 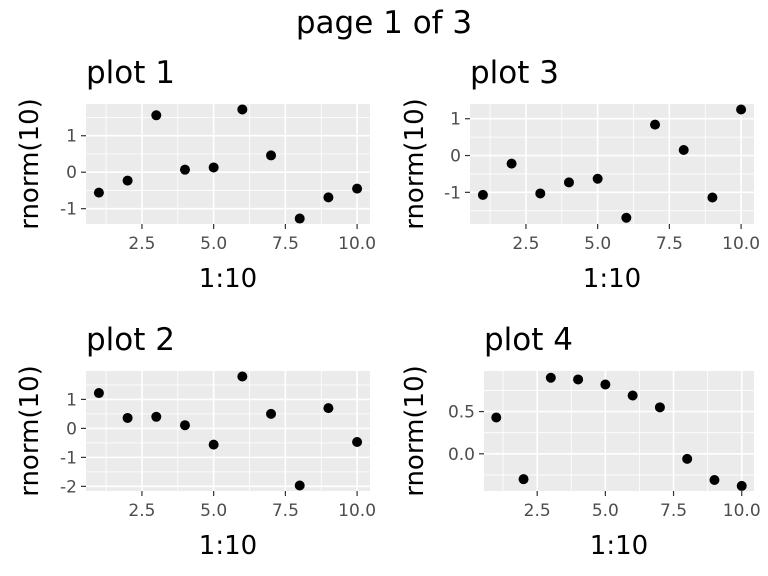 What do you see at coordinates (514, 73) in the screenshot?
I see `plot-title: plot 3` at bounding box center [514, 73].